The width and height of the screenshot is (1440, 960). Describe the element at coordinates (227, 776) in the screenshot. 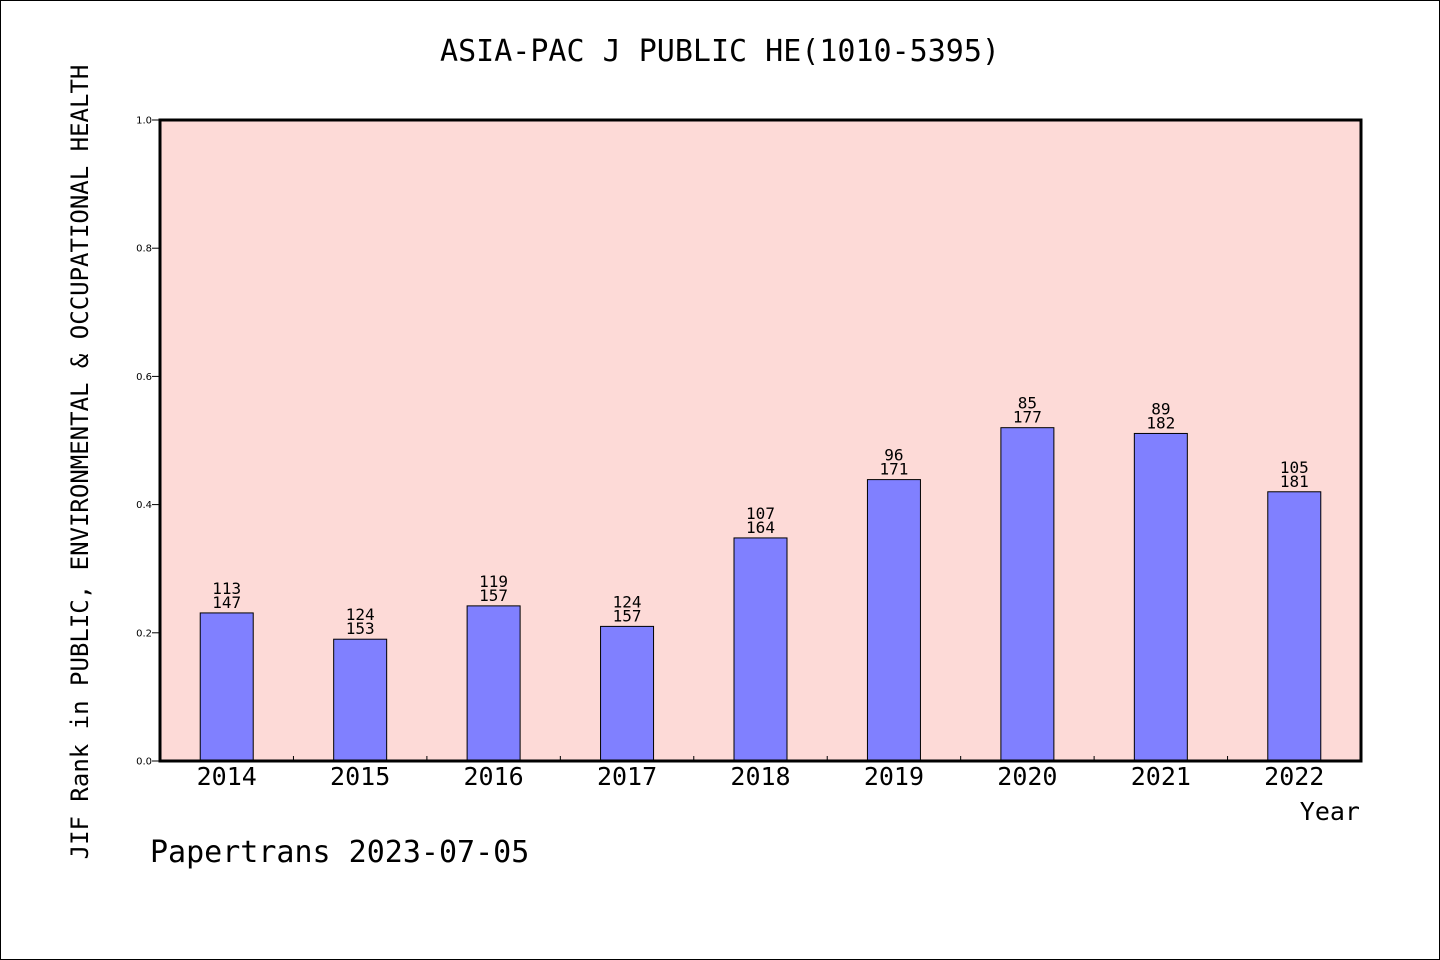

I see `x-tick-label: 2014` at that location.